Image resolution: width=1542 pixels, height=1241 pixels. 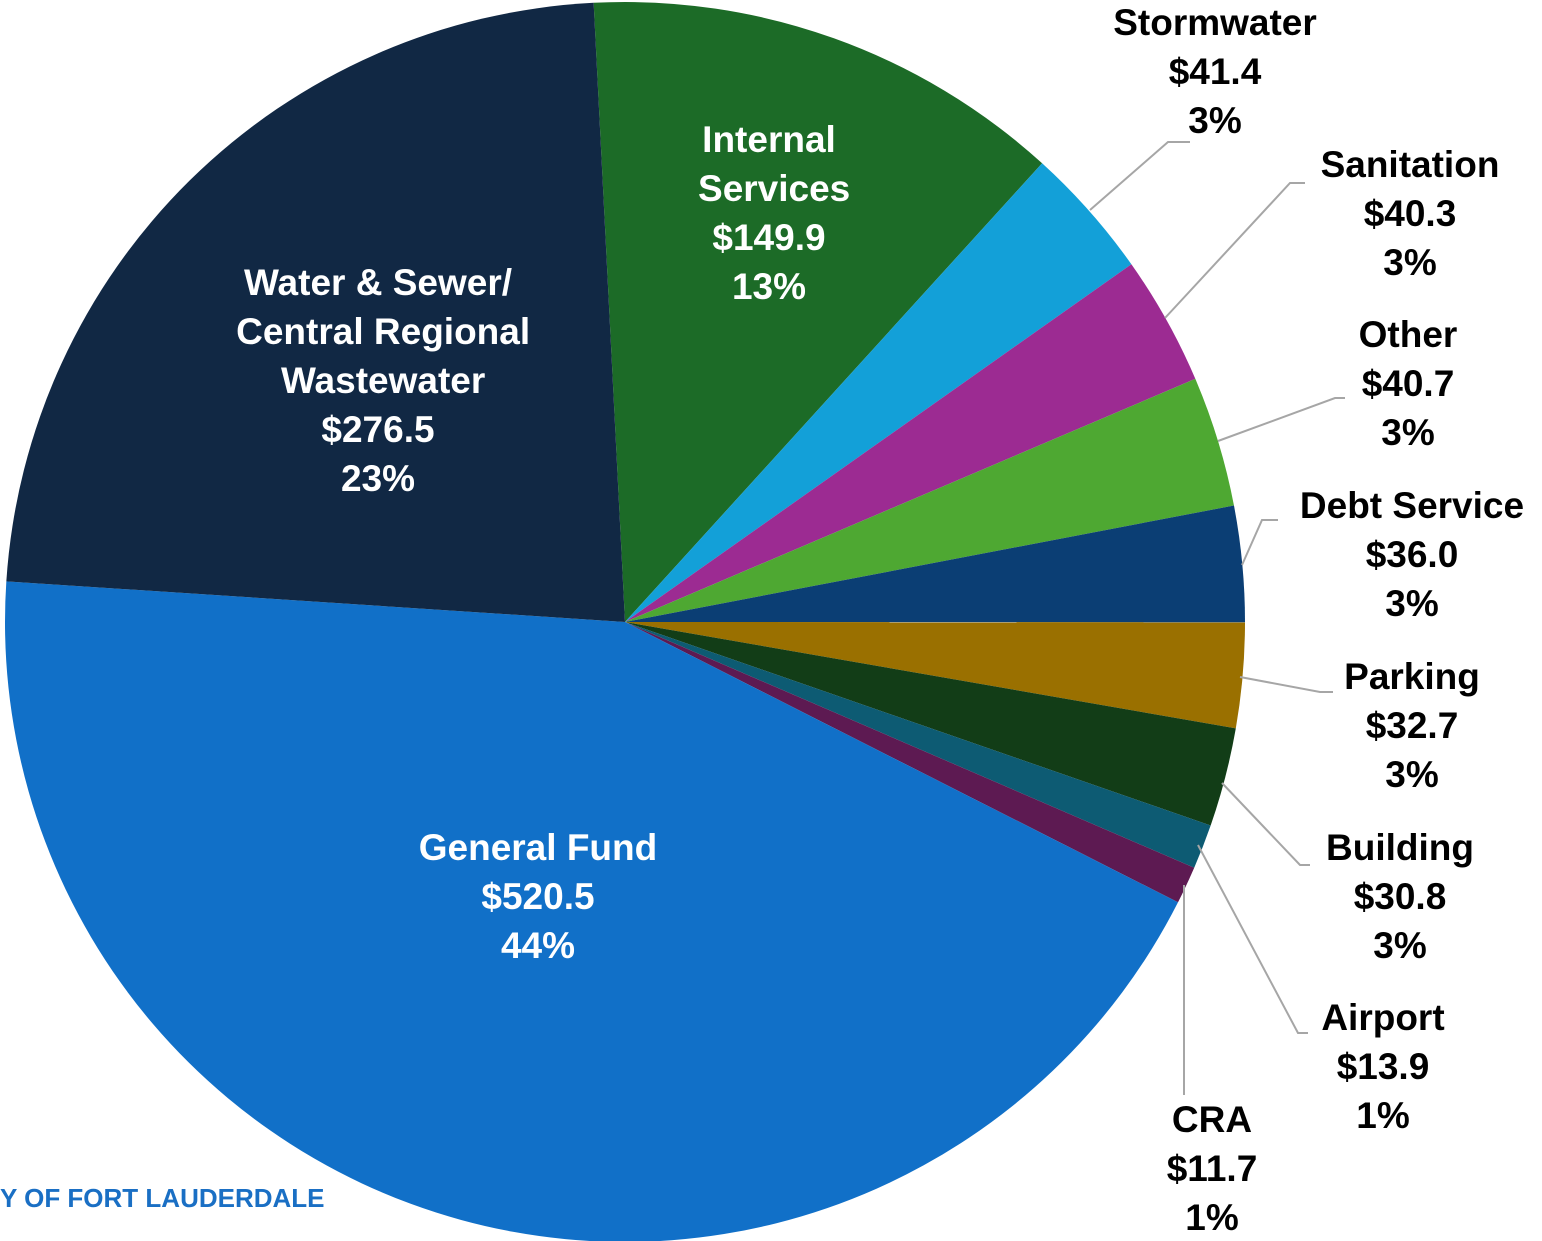 I want to click on slice-label: Sanitation, so click(x=1410, y=164).